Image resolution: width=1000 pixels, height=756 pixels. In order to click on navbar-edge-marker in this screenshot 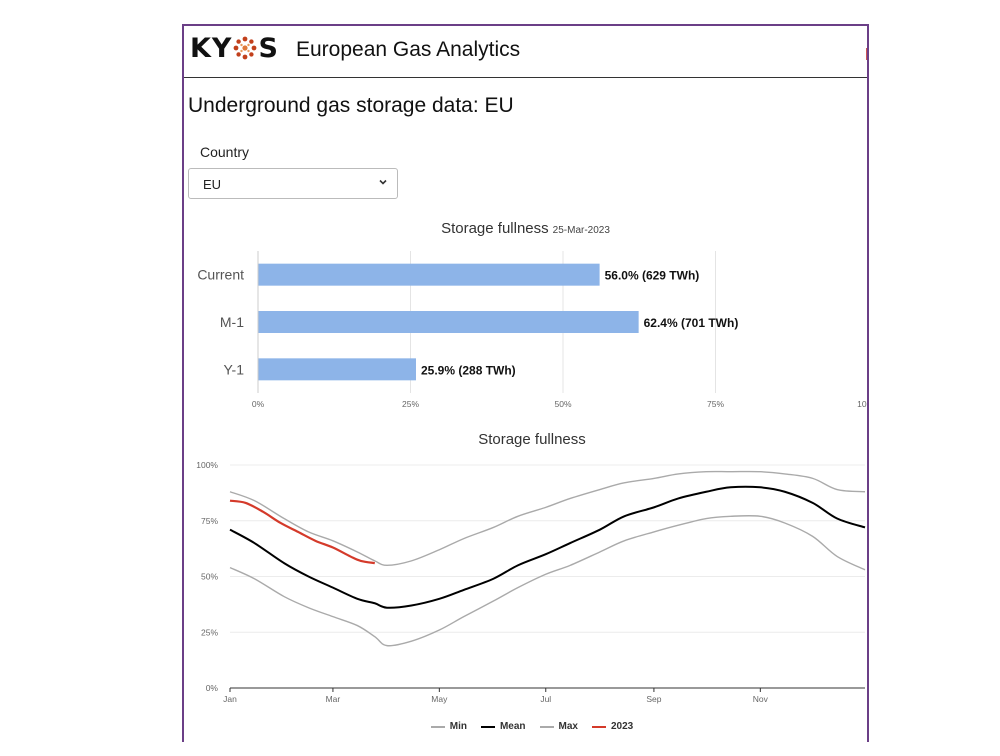, I will do `click(866, 54)`.